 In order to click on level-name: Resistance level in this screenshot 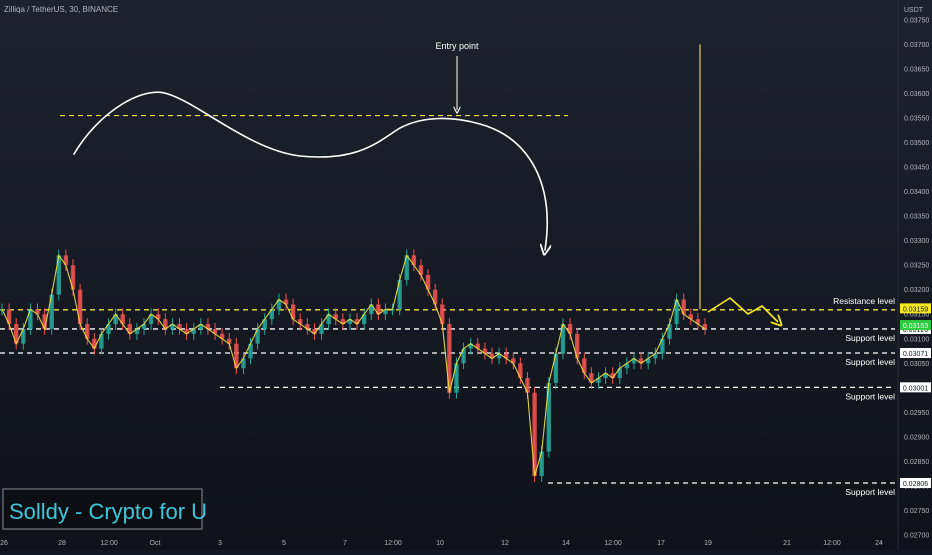, I will do `click(864, 301)`.